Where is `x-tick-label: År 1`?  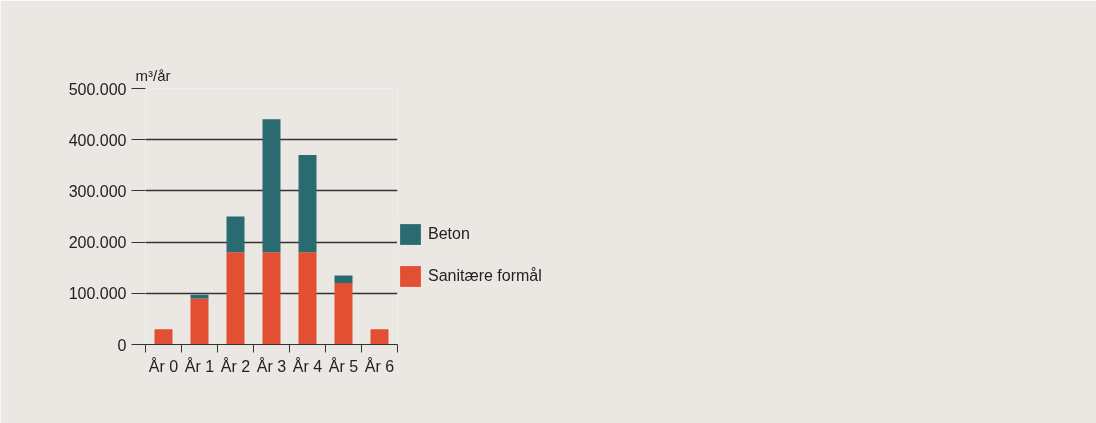 x-tick-label: År 1 is located at coordinates (199, 365).